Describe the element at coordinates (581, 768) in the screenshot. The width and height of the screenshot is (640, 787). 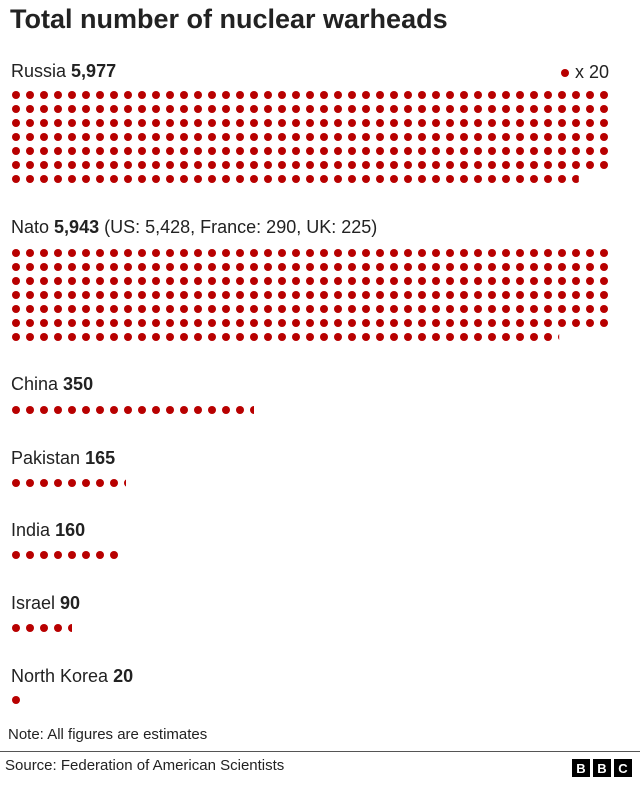
I see `logo-letter: B` at that location.